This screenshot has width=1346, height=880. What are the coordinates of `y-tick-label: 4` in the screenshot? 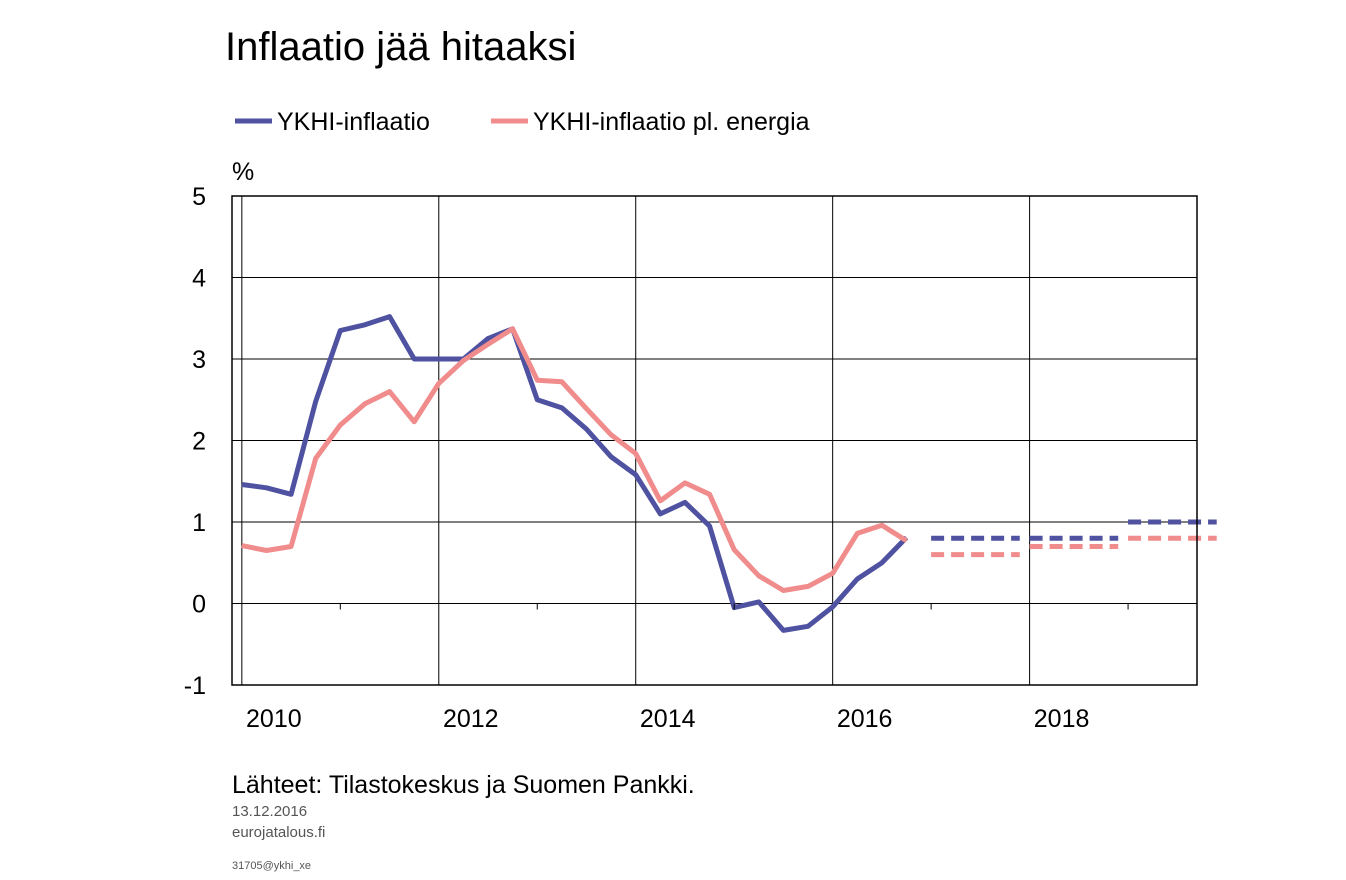 It's located at (199, 279).